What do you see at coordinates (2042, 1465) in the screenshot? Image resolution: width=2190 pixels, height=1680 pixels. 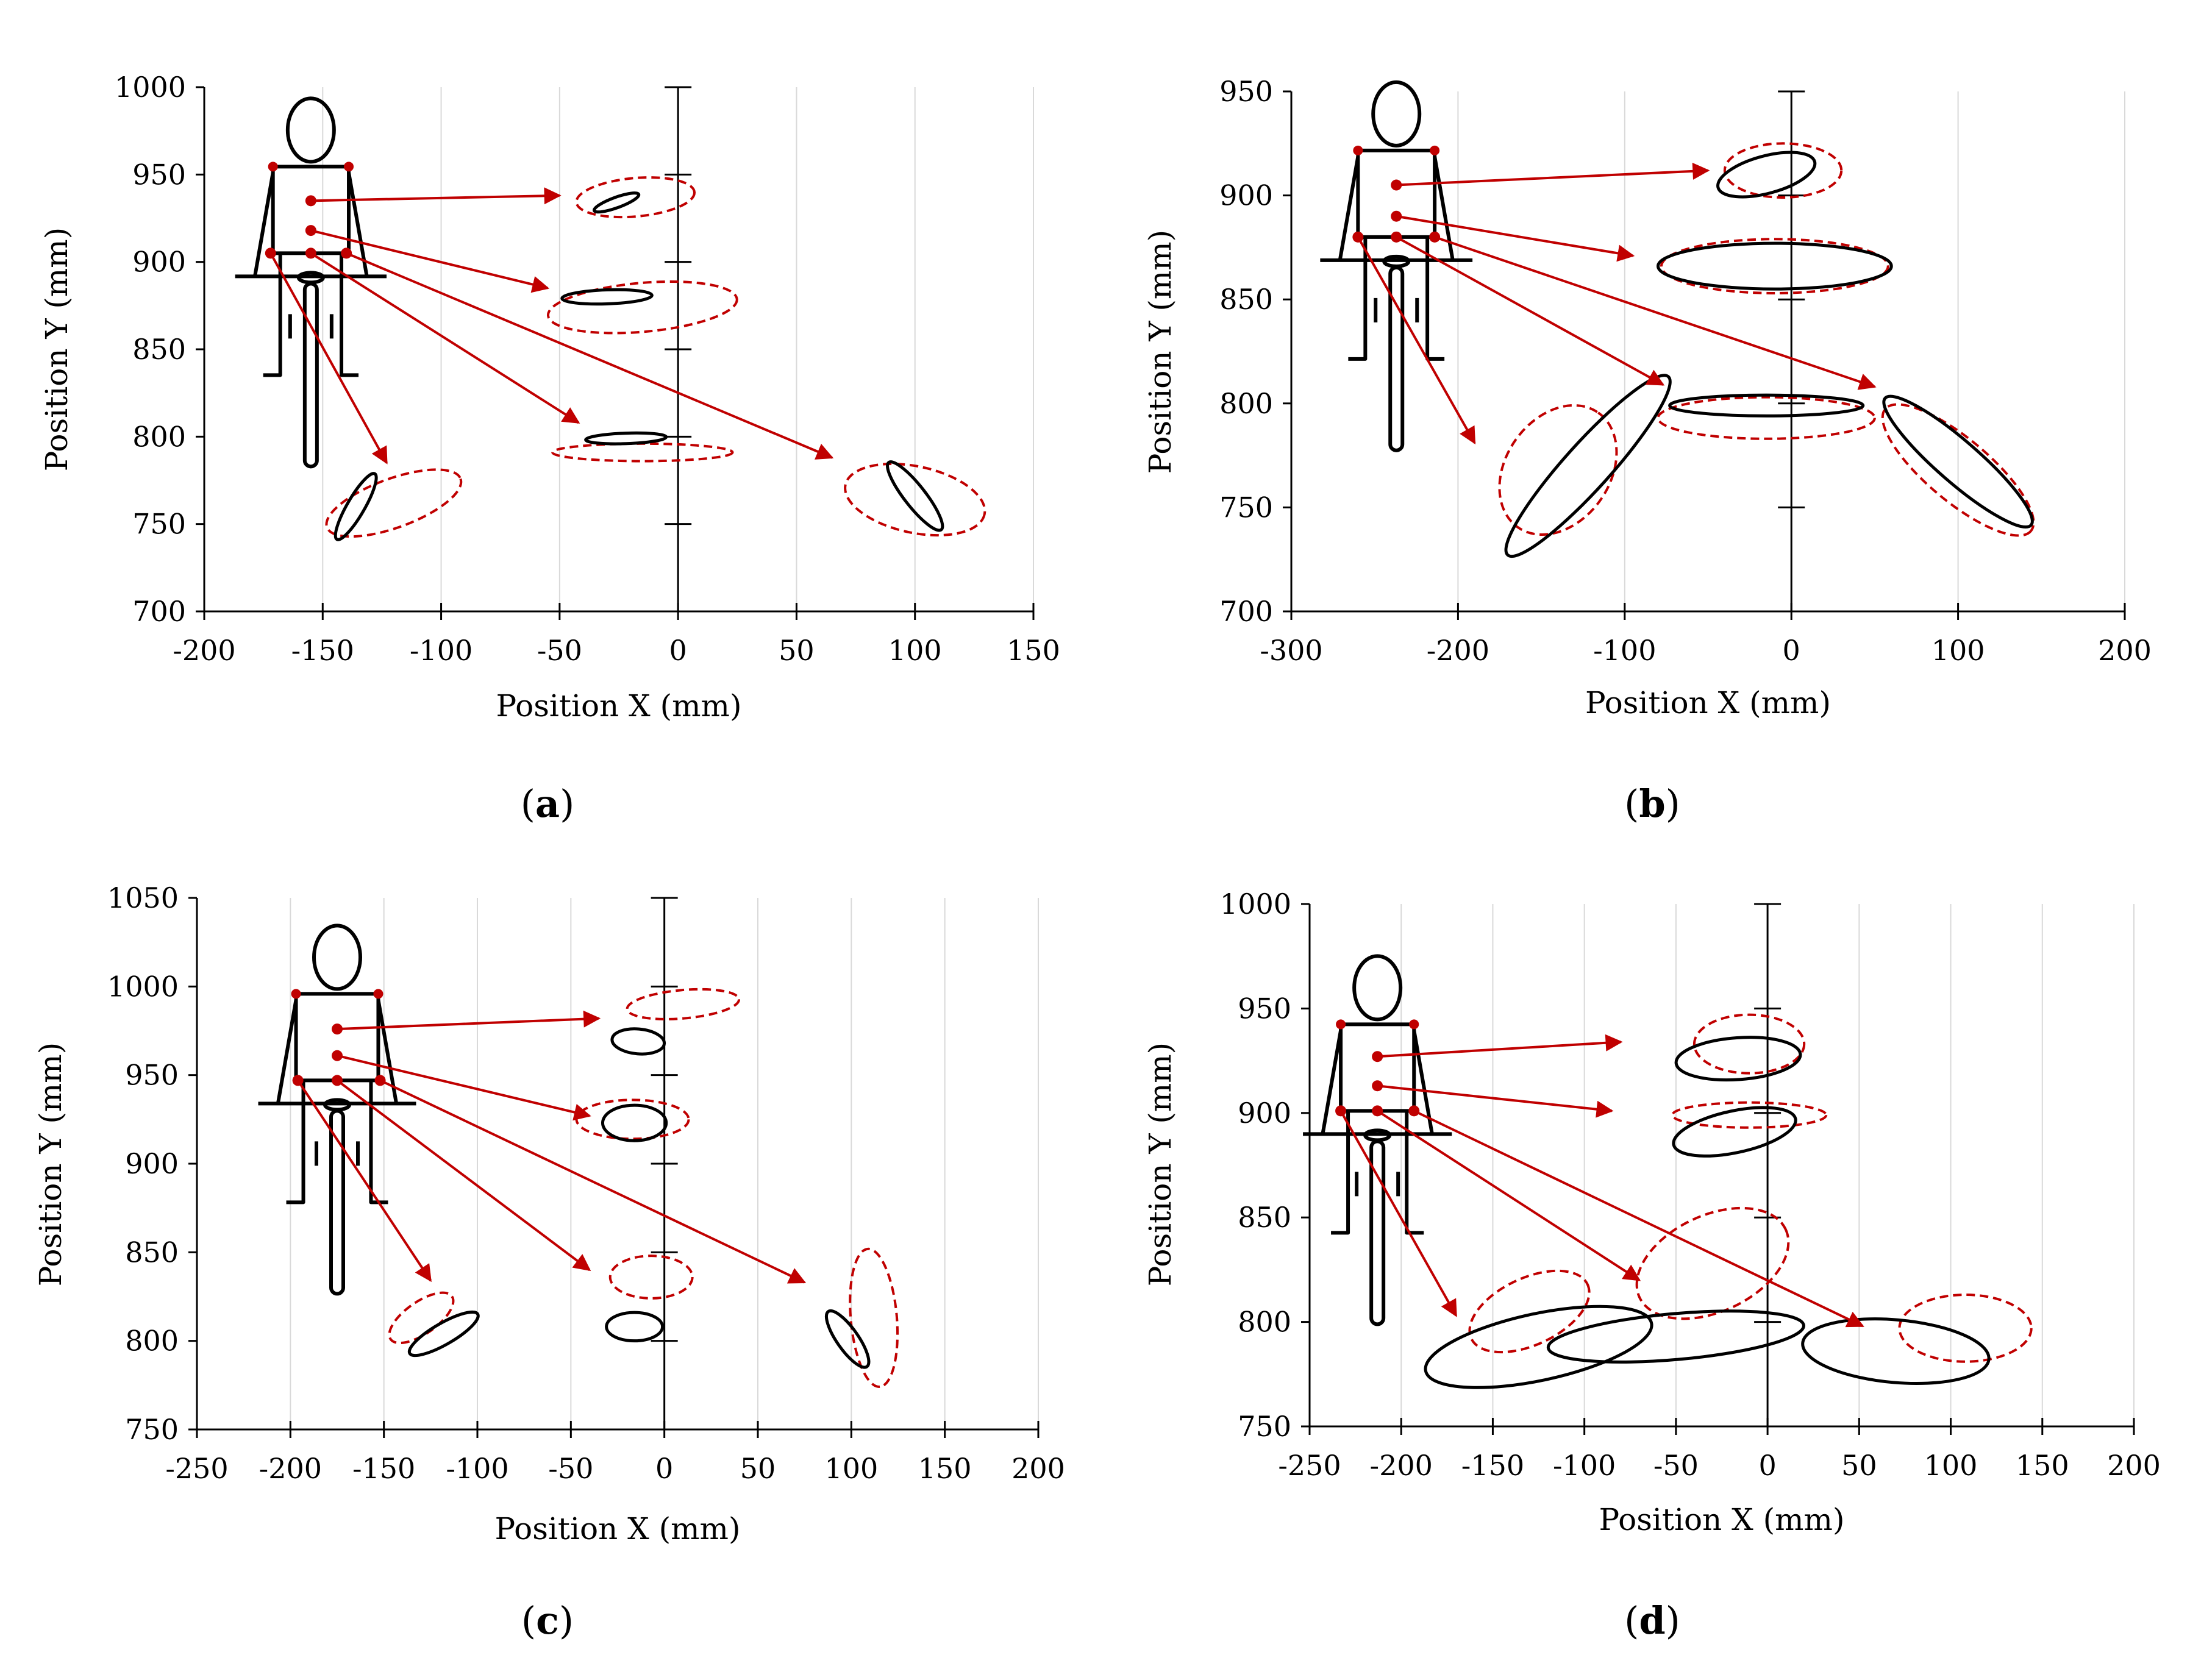 I see `x-tick-label: 150` at bounding box center [2042, 1465].